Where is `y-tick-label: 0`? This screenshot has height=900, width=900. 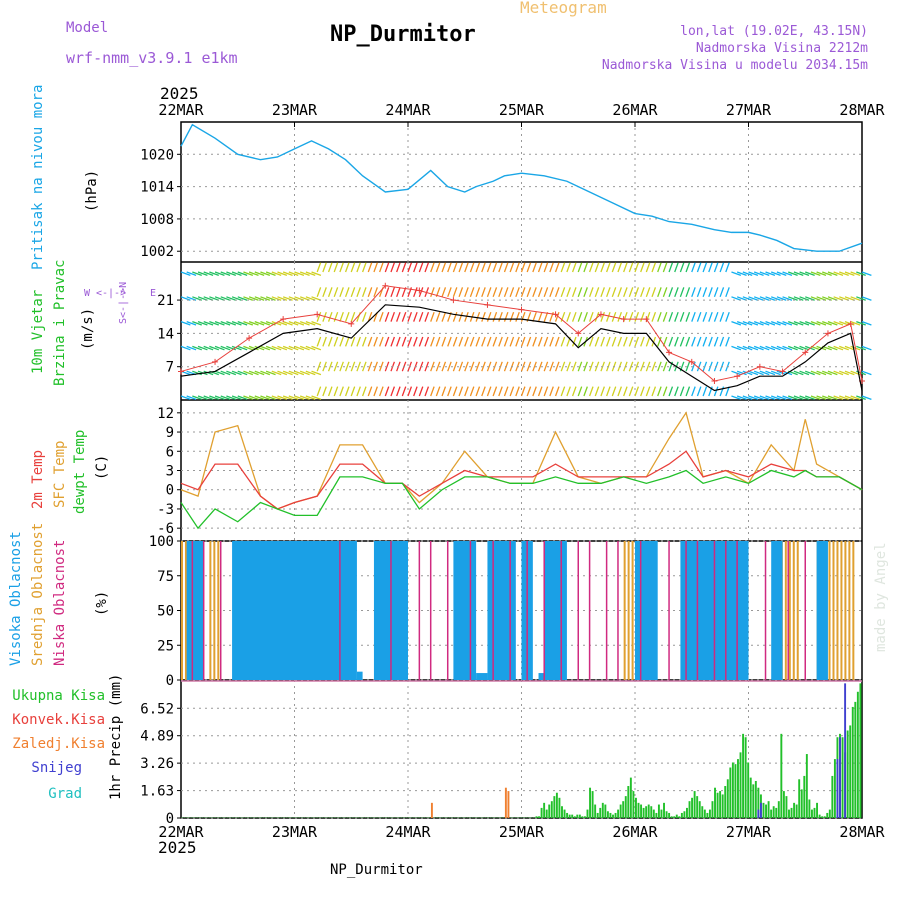 y-tick-label: 0 is located at coordinates (170, 491).